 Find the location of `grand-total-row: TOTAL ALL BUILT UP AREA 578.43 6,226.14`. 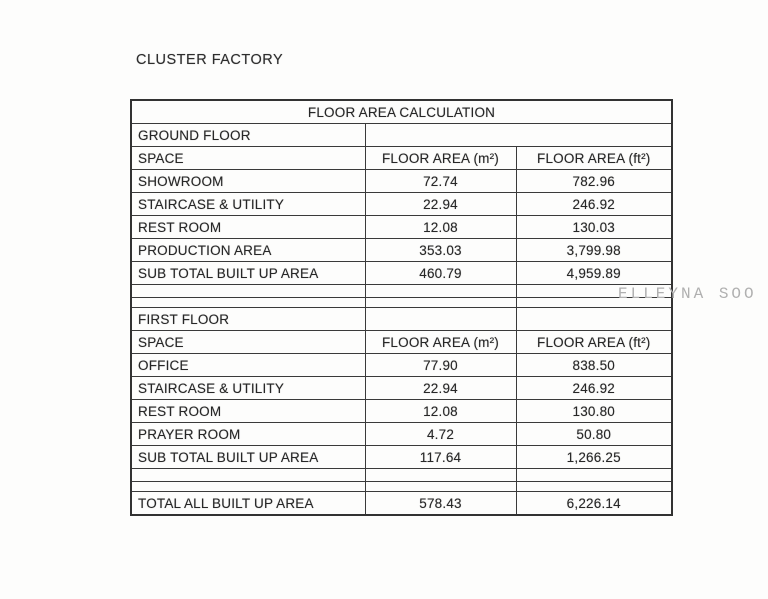

grand-total-row: TOTAL ALL BUILT UP AREA 578.43 6,226.14 is located at coordinates (401, 503).